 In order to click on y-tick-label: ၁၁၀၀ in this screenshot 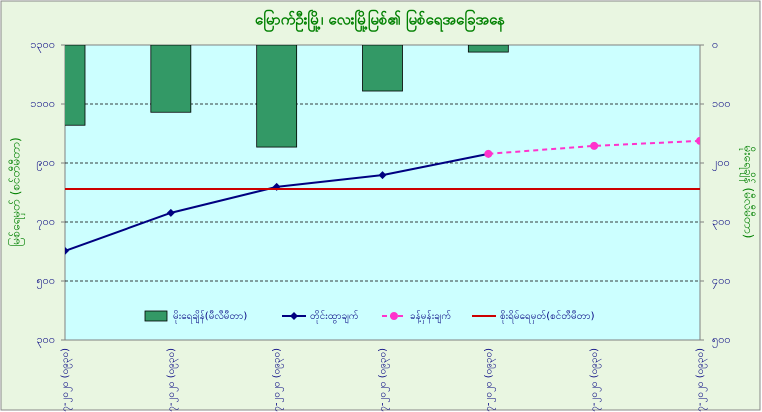, I will do `click(42, 103)`.